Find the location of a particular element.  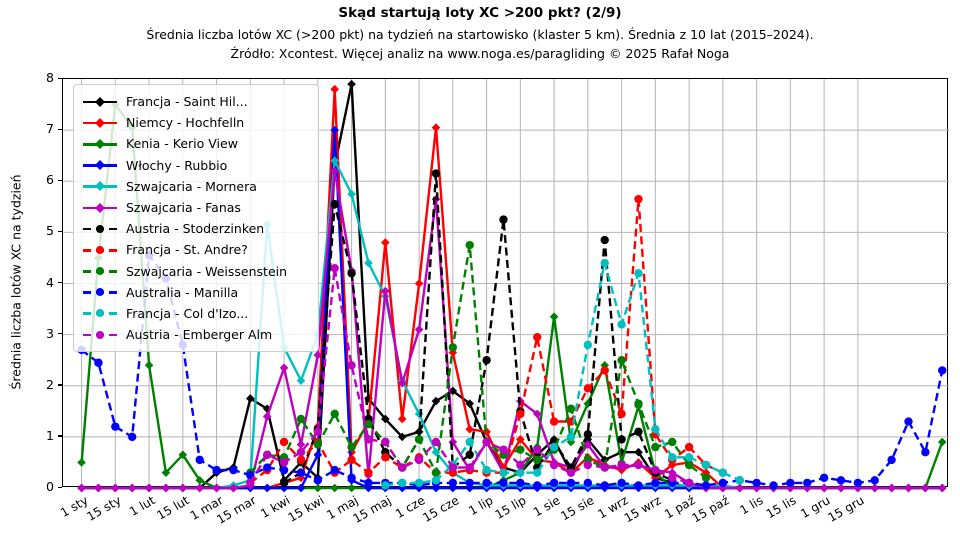

legend-item: Włochy - Rubbio is located at coordinates (195, 165).